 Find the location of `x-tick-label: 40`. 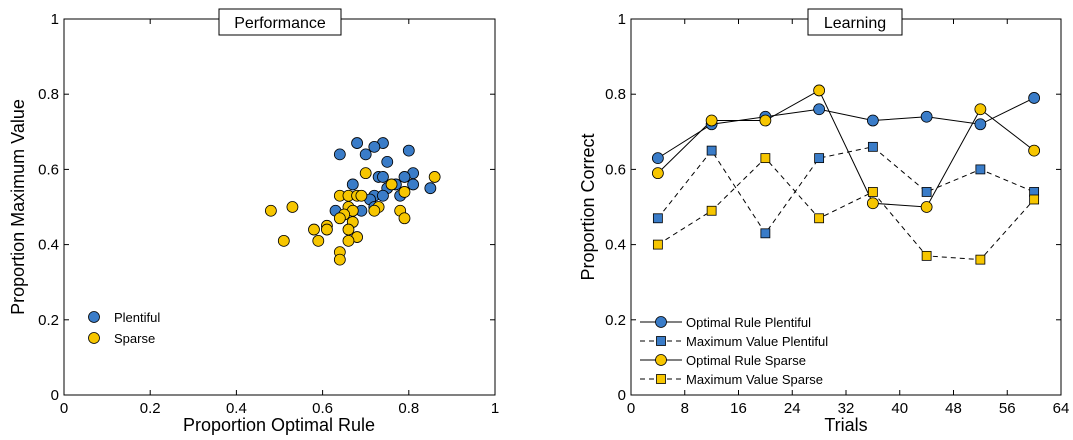

x-tick-label: 40 is located at coordinates (899, 408).